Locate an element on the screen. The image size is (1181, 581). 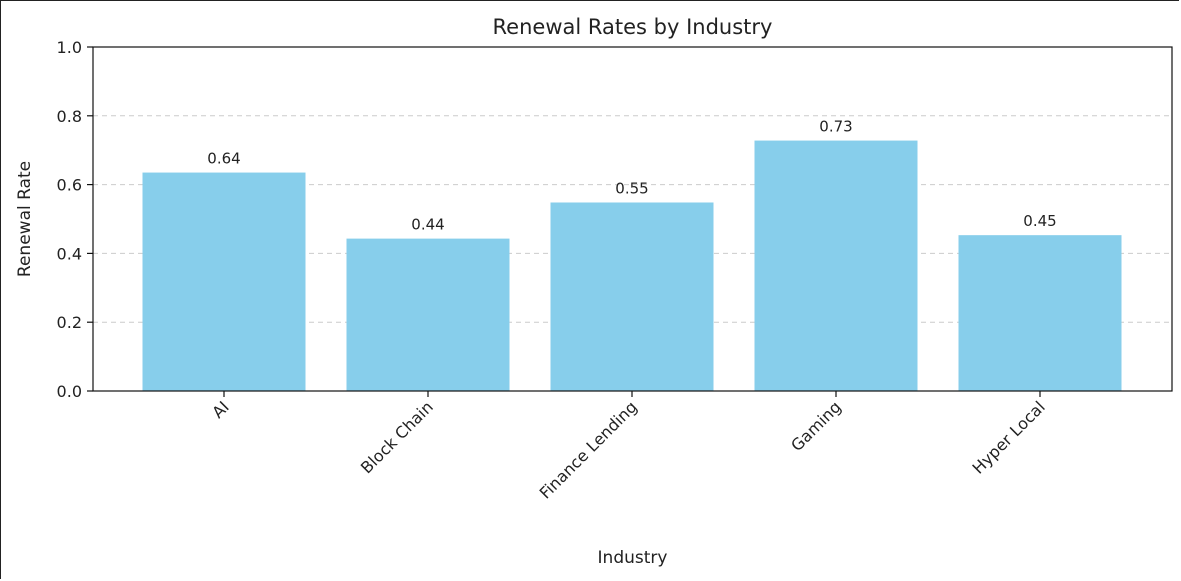
y-tick-label: 0.4 is located at coordinates (69, 253).